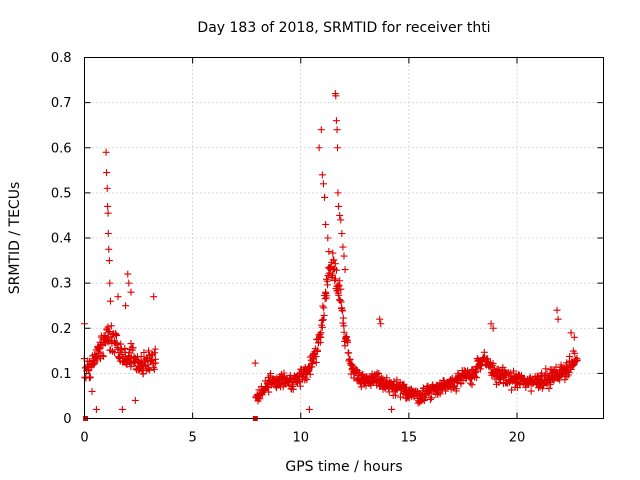  What do you see at coordinates (61, 193) in the screenshot?
I see `y-tick-label: 0.5` at bounding box center [61, 193].